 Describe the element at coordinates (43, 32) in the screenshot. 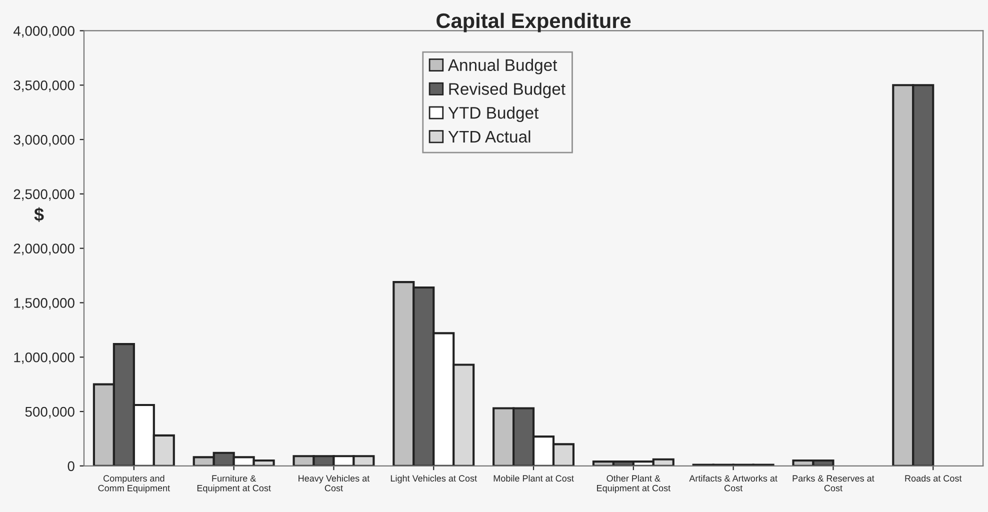

I see `y-tick-label: 4,000,000` at that location.